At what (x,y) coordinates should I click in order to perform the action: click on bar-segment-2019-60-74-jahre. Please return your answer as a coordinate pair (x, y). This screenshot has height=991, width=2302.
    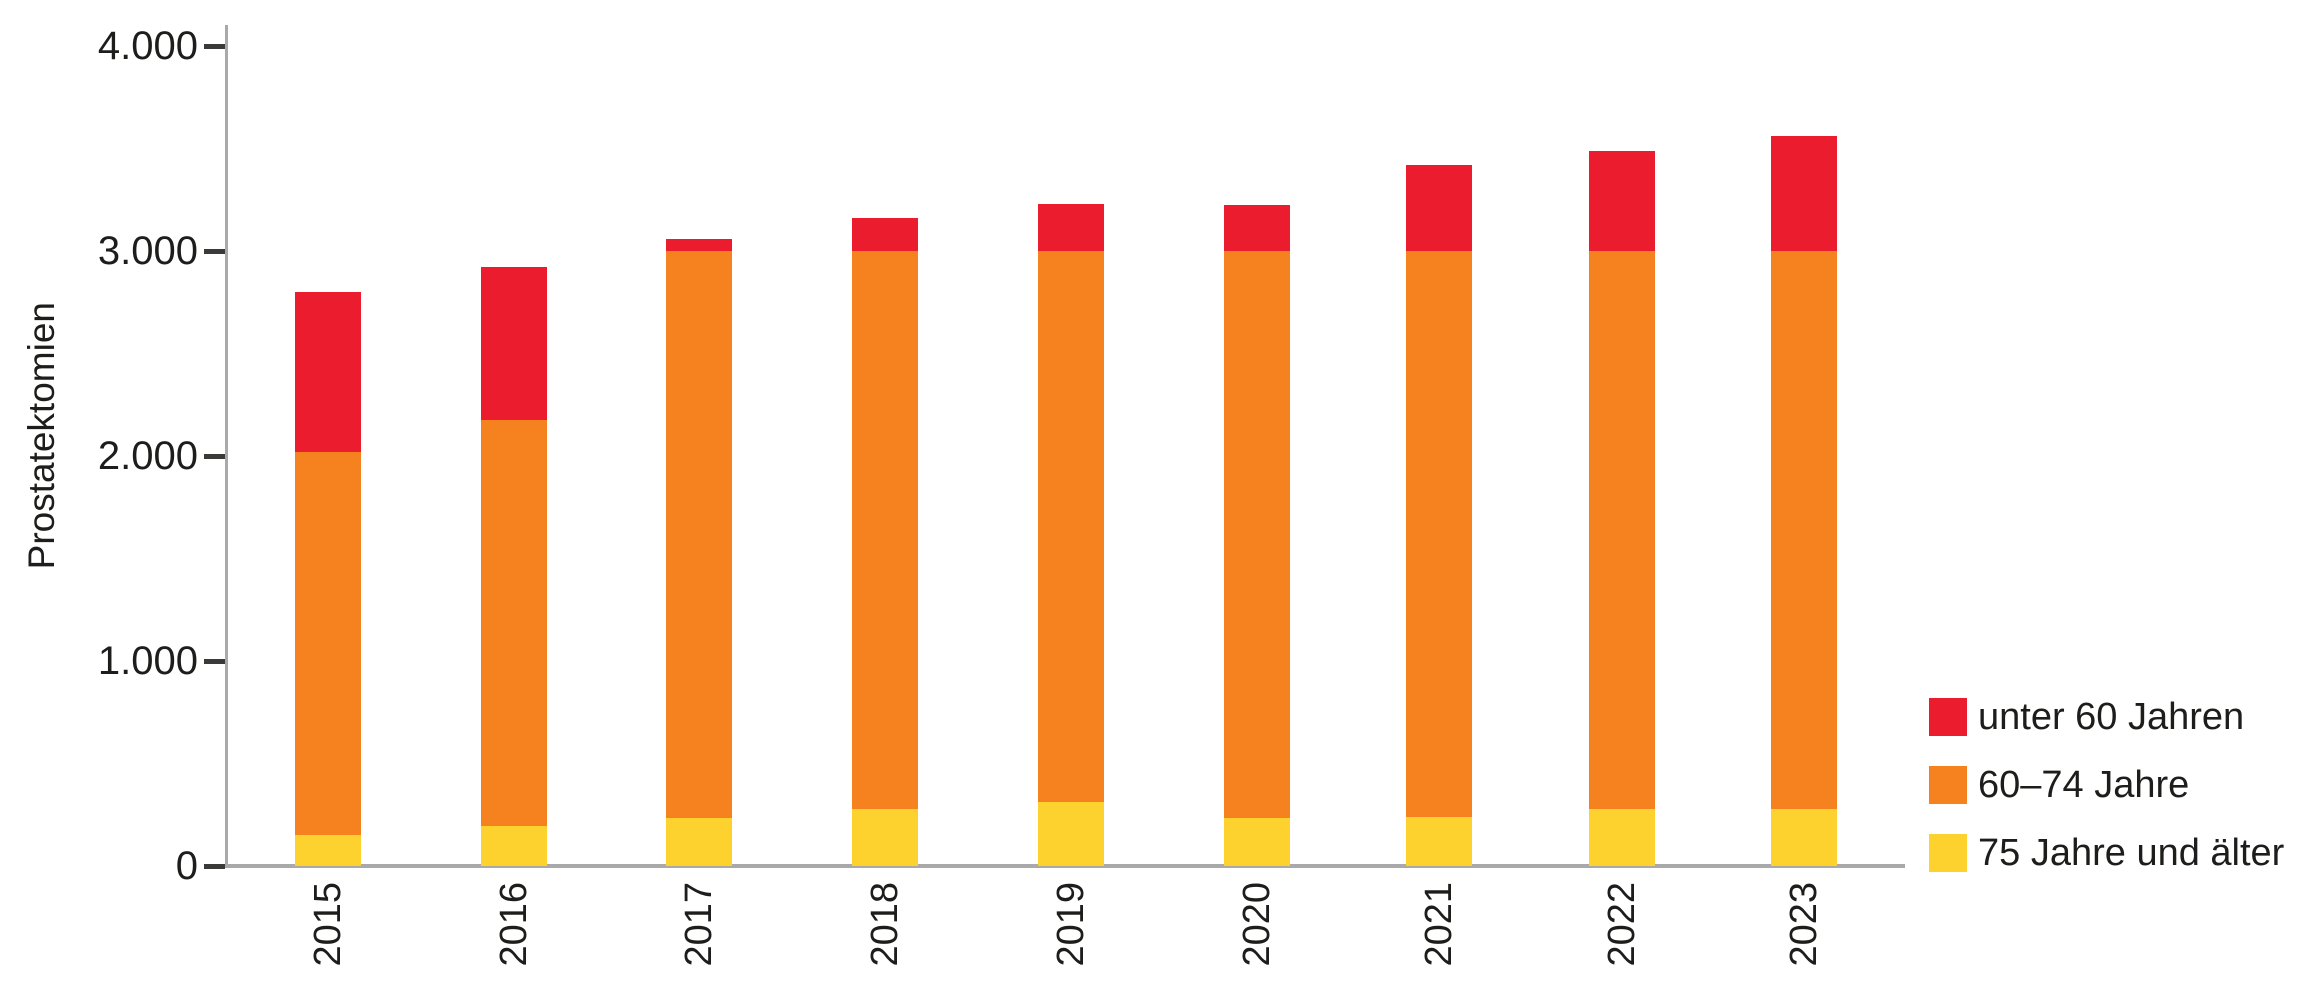
    Looking at the image, I should click on (1071, 526).